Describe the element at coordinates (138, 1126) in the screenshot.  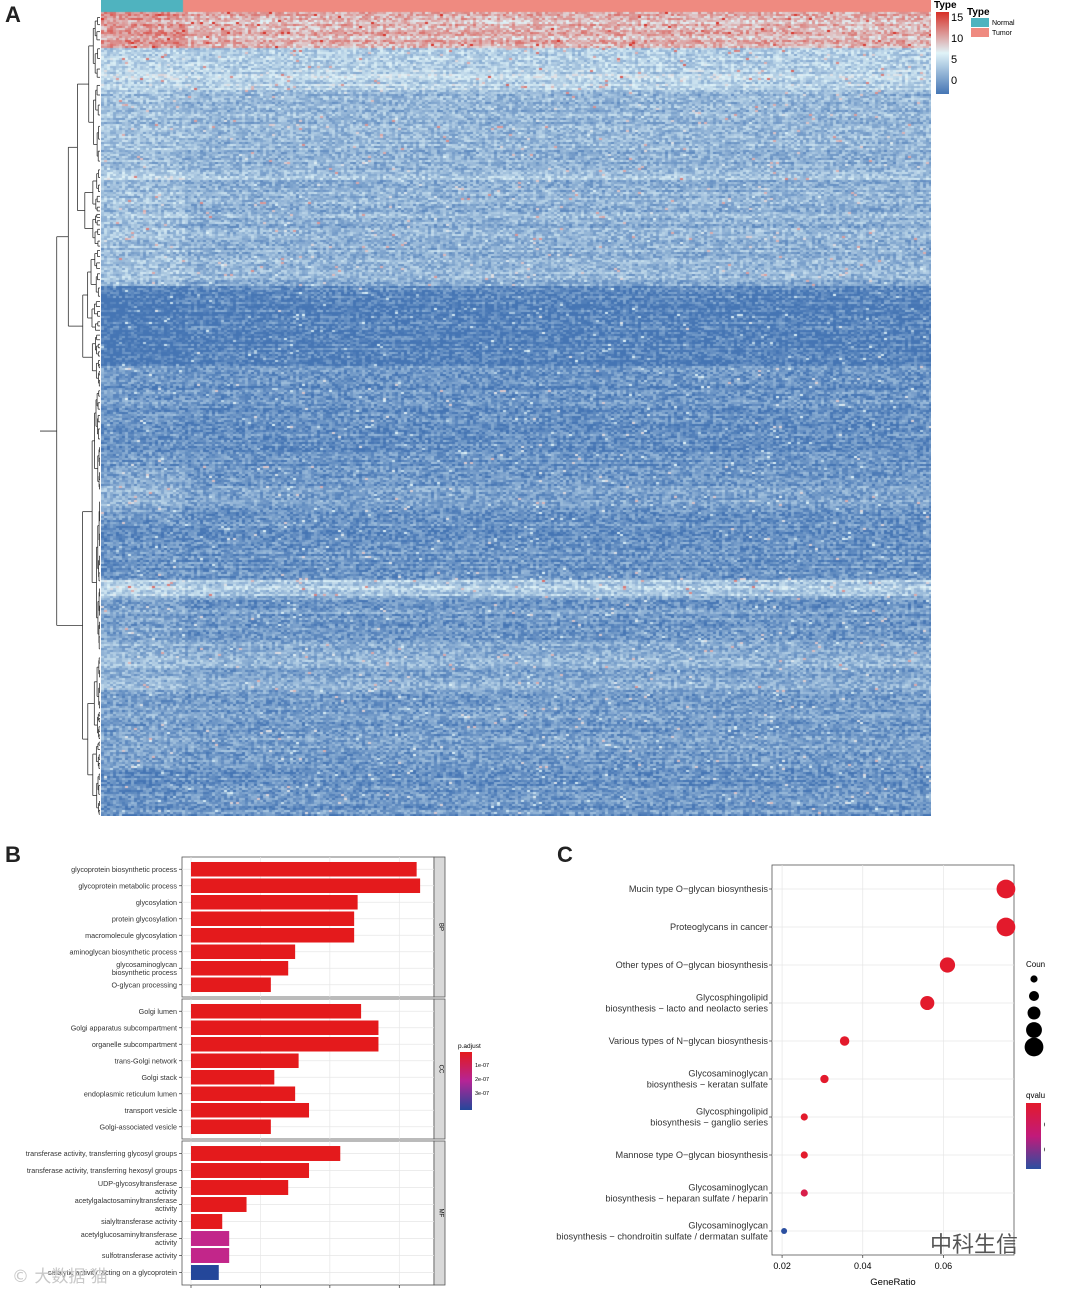
I see `term-label: Golgi-associated vesicle` at that location.